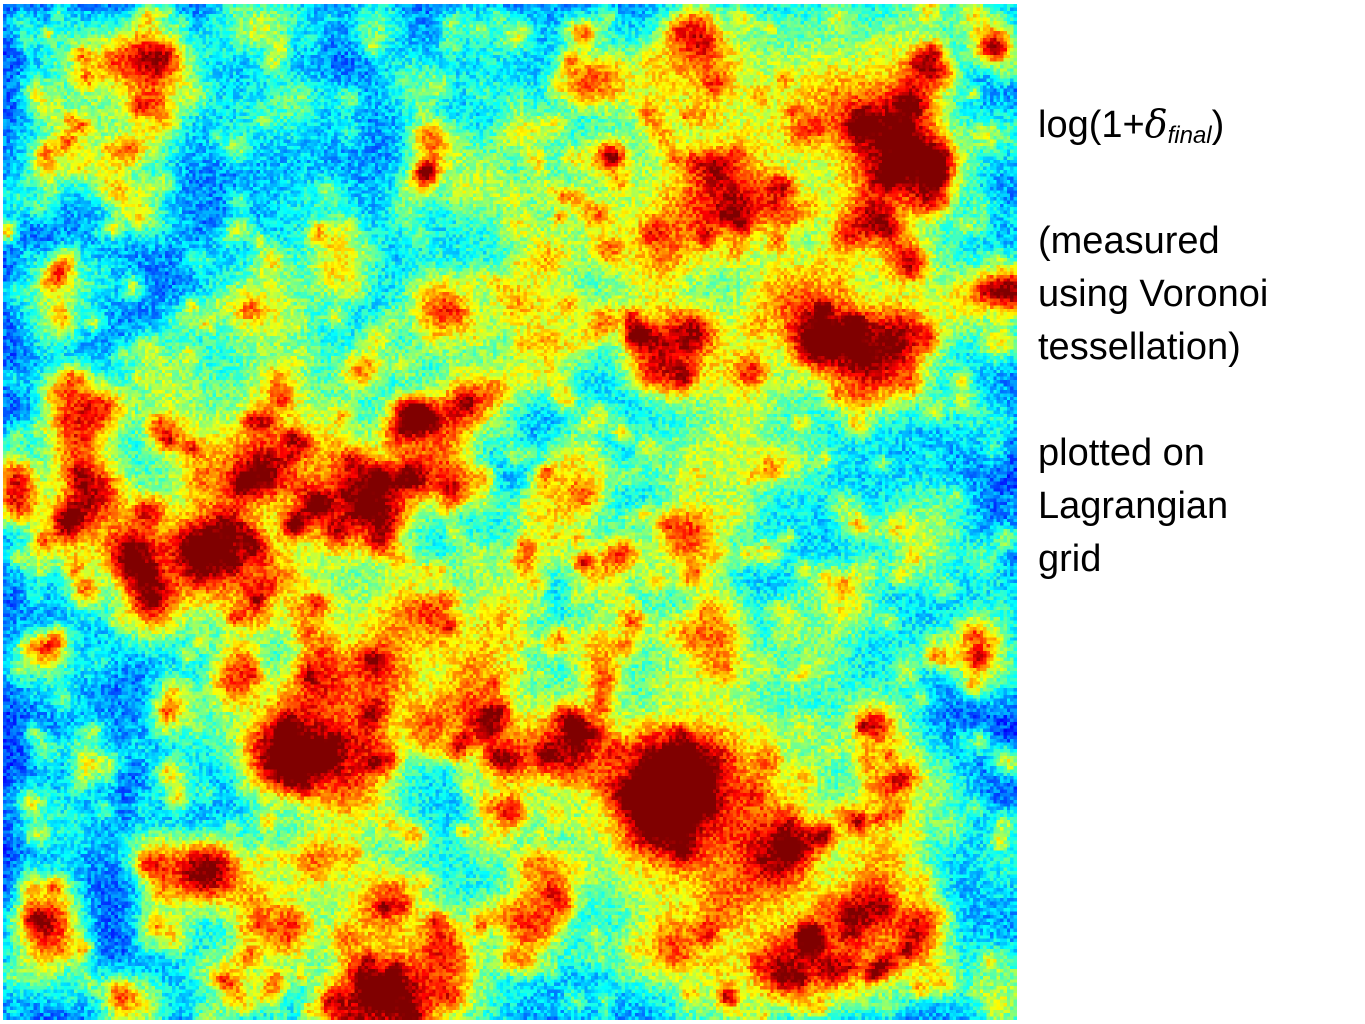  Describe the element at coordinates (1156, 124) in the screenshot. I see `delta-symbol: δ` at that location.